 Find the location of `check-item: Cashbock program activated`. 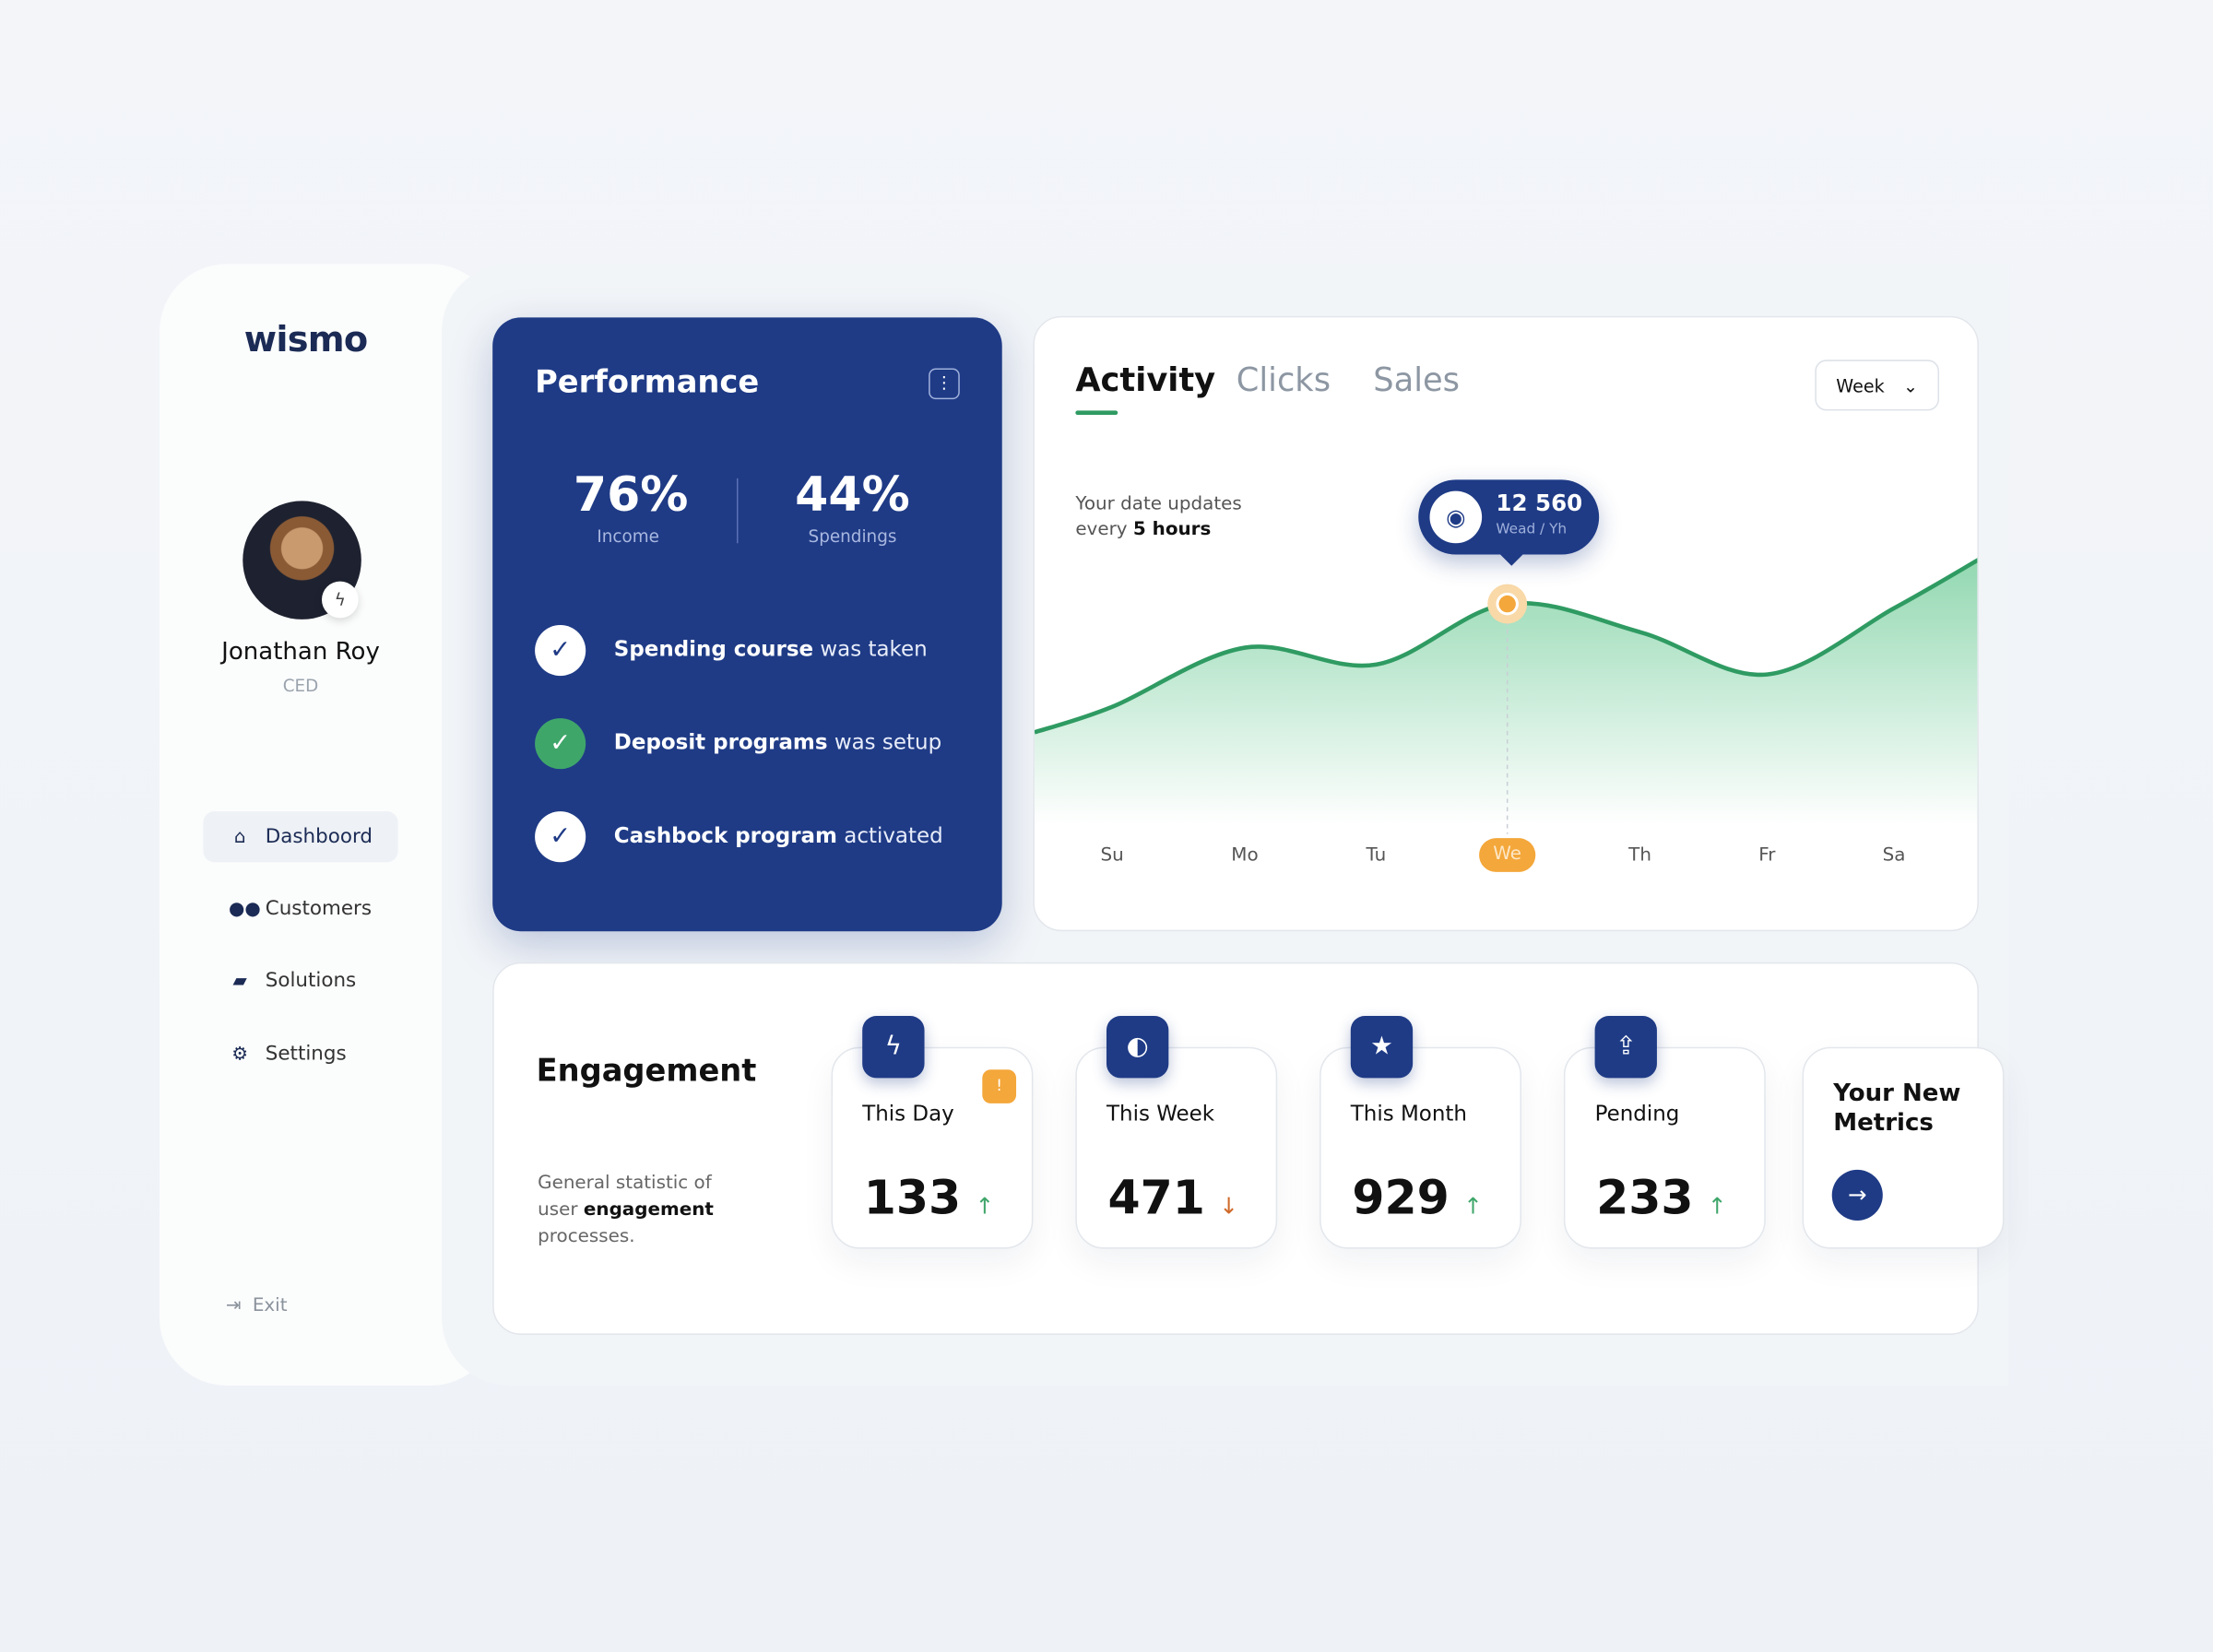

check-item: Cashbock program activated is located at coordinates (778, 835).